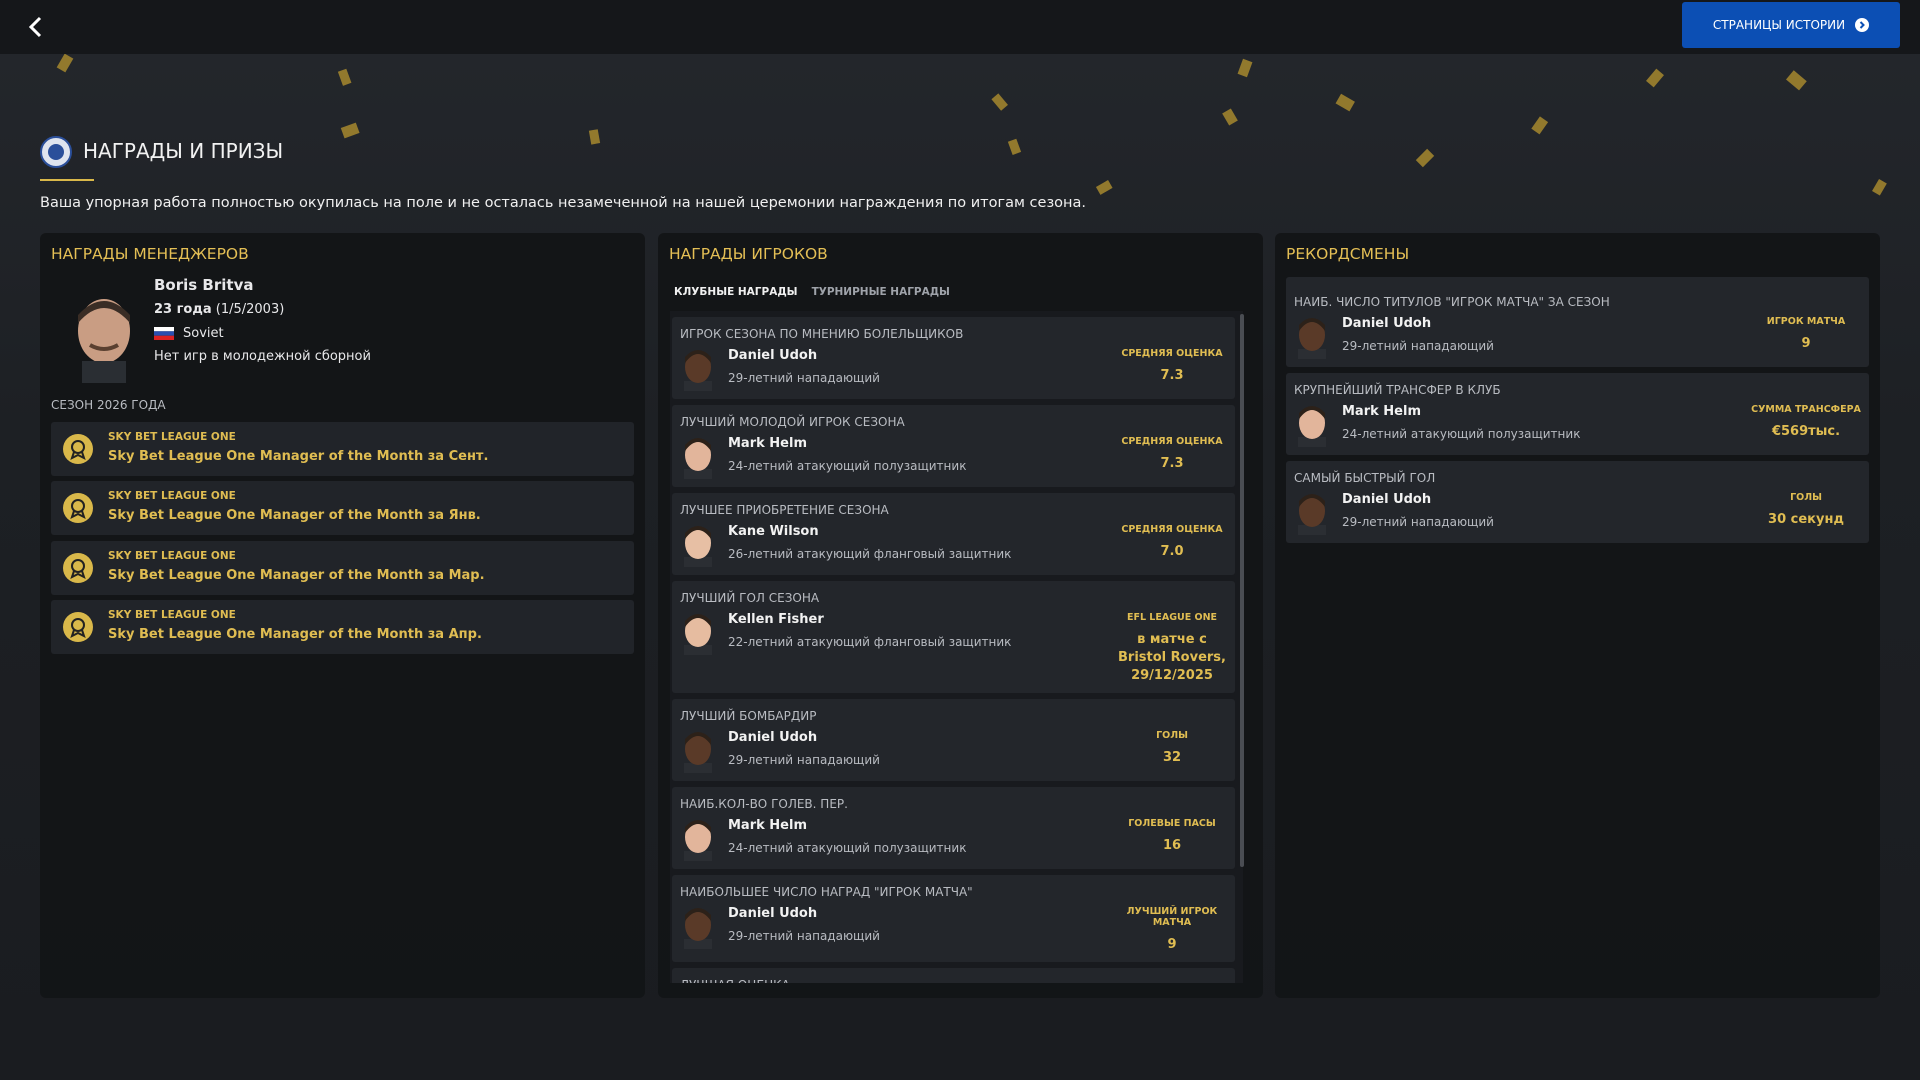 The image size is (1920, 1080). I want to click on flag, so click(164, 333).